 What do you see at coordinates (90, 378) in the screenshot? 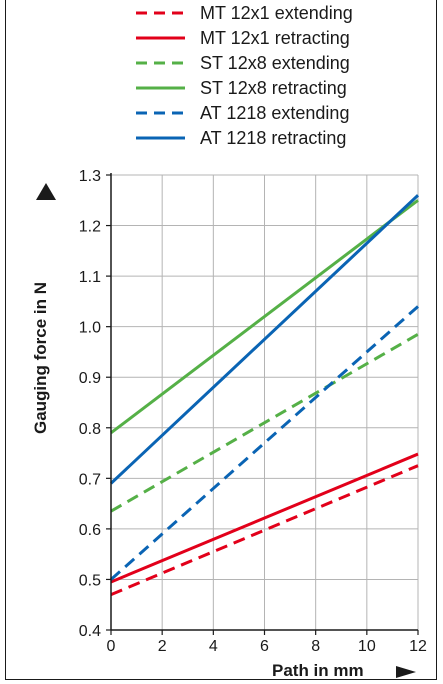
I see `y-tick-label: 0.9` at bounding box center [90, 378].